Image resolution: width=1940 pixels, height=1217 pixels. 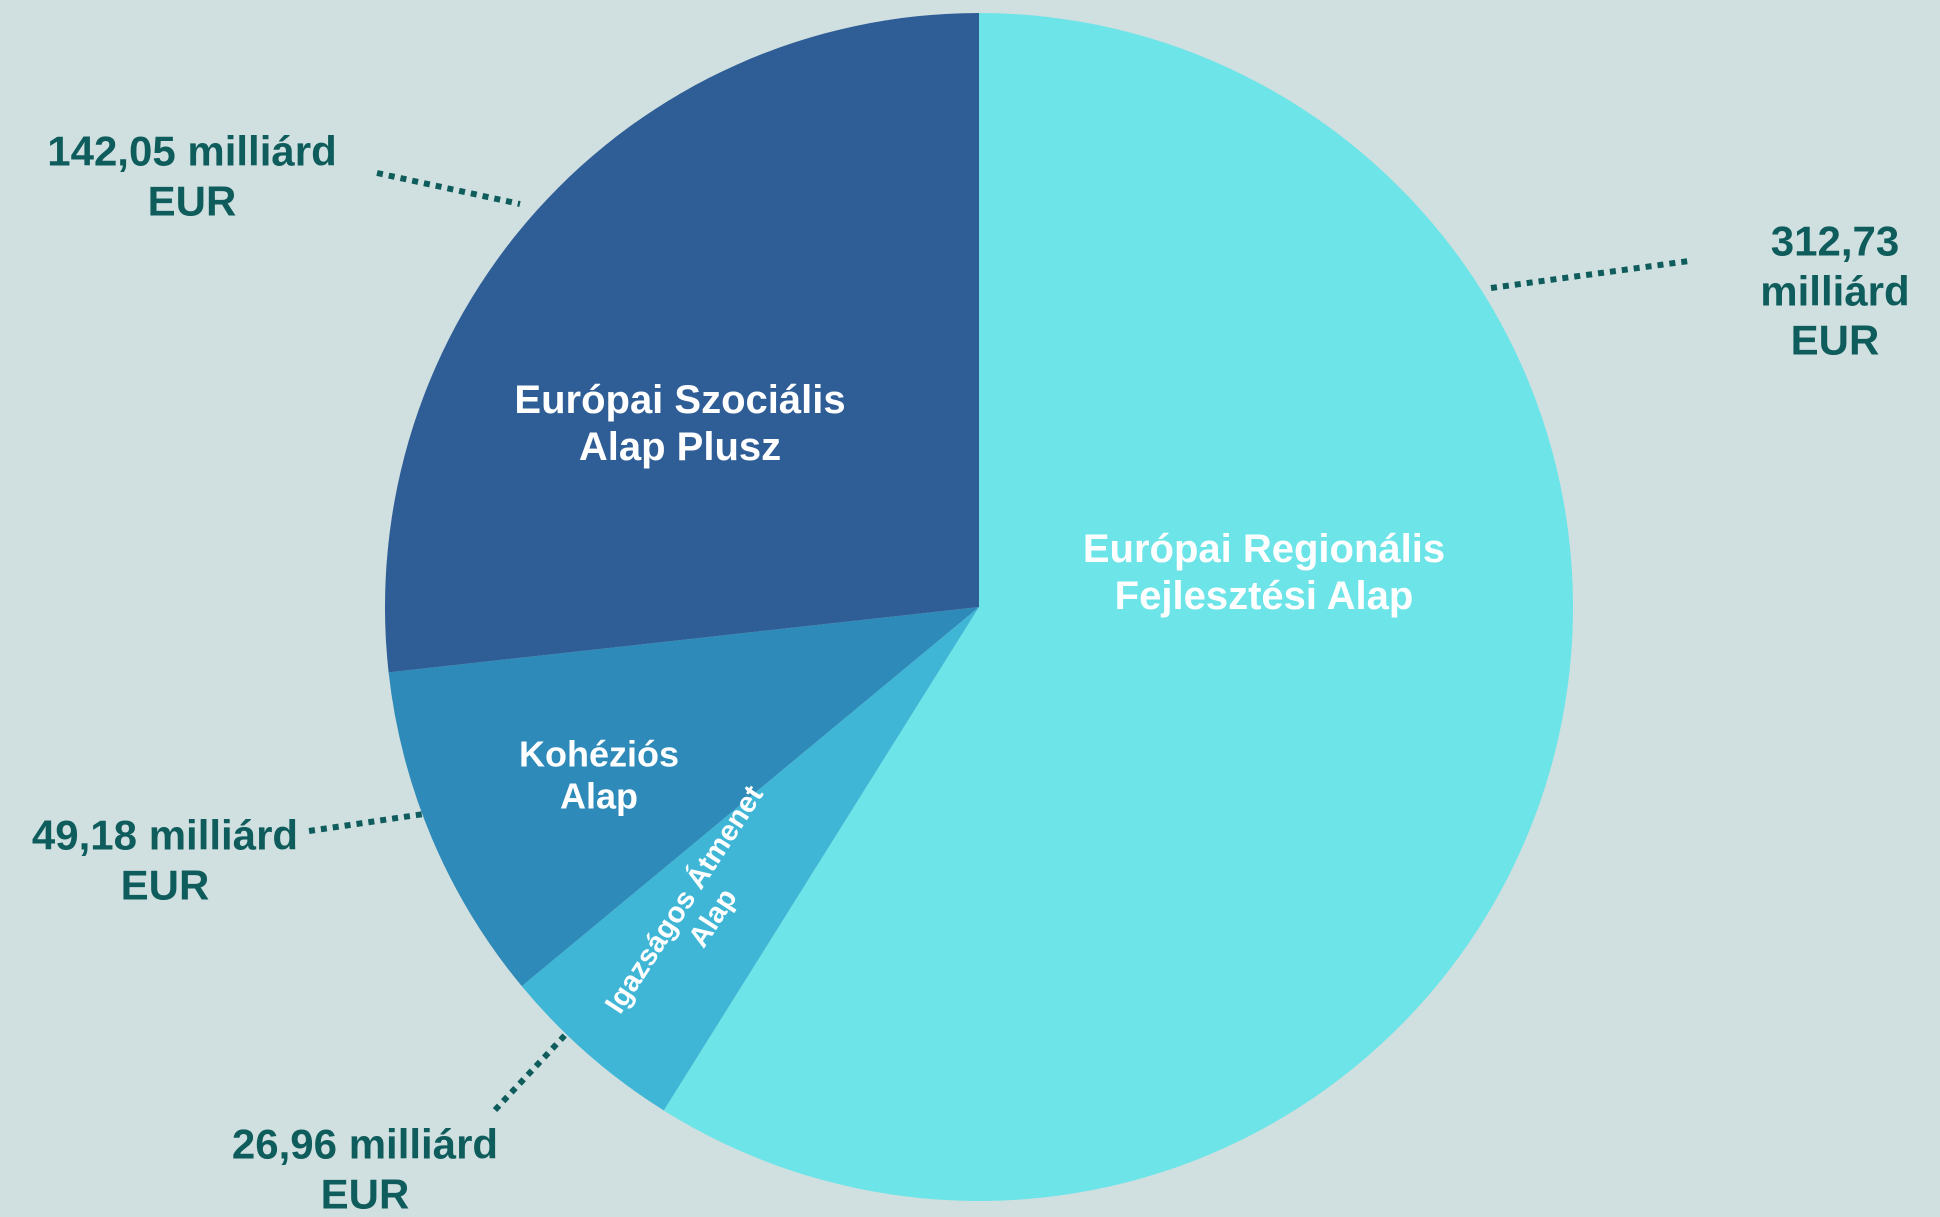 What do you see at coordinates (1264, 572) in the screenshot?
I see `slice-label: Európai Regionális Fejlesztési Alap` at bounding box center [1264, 572].